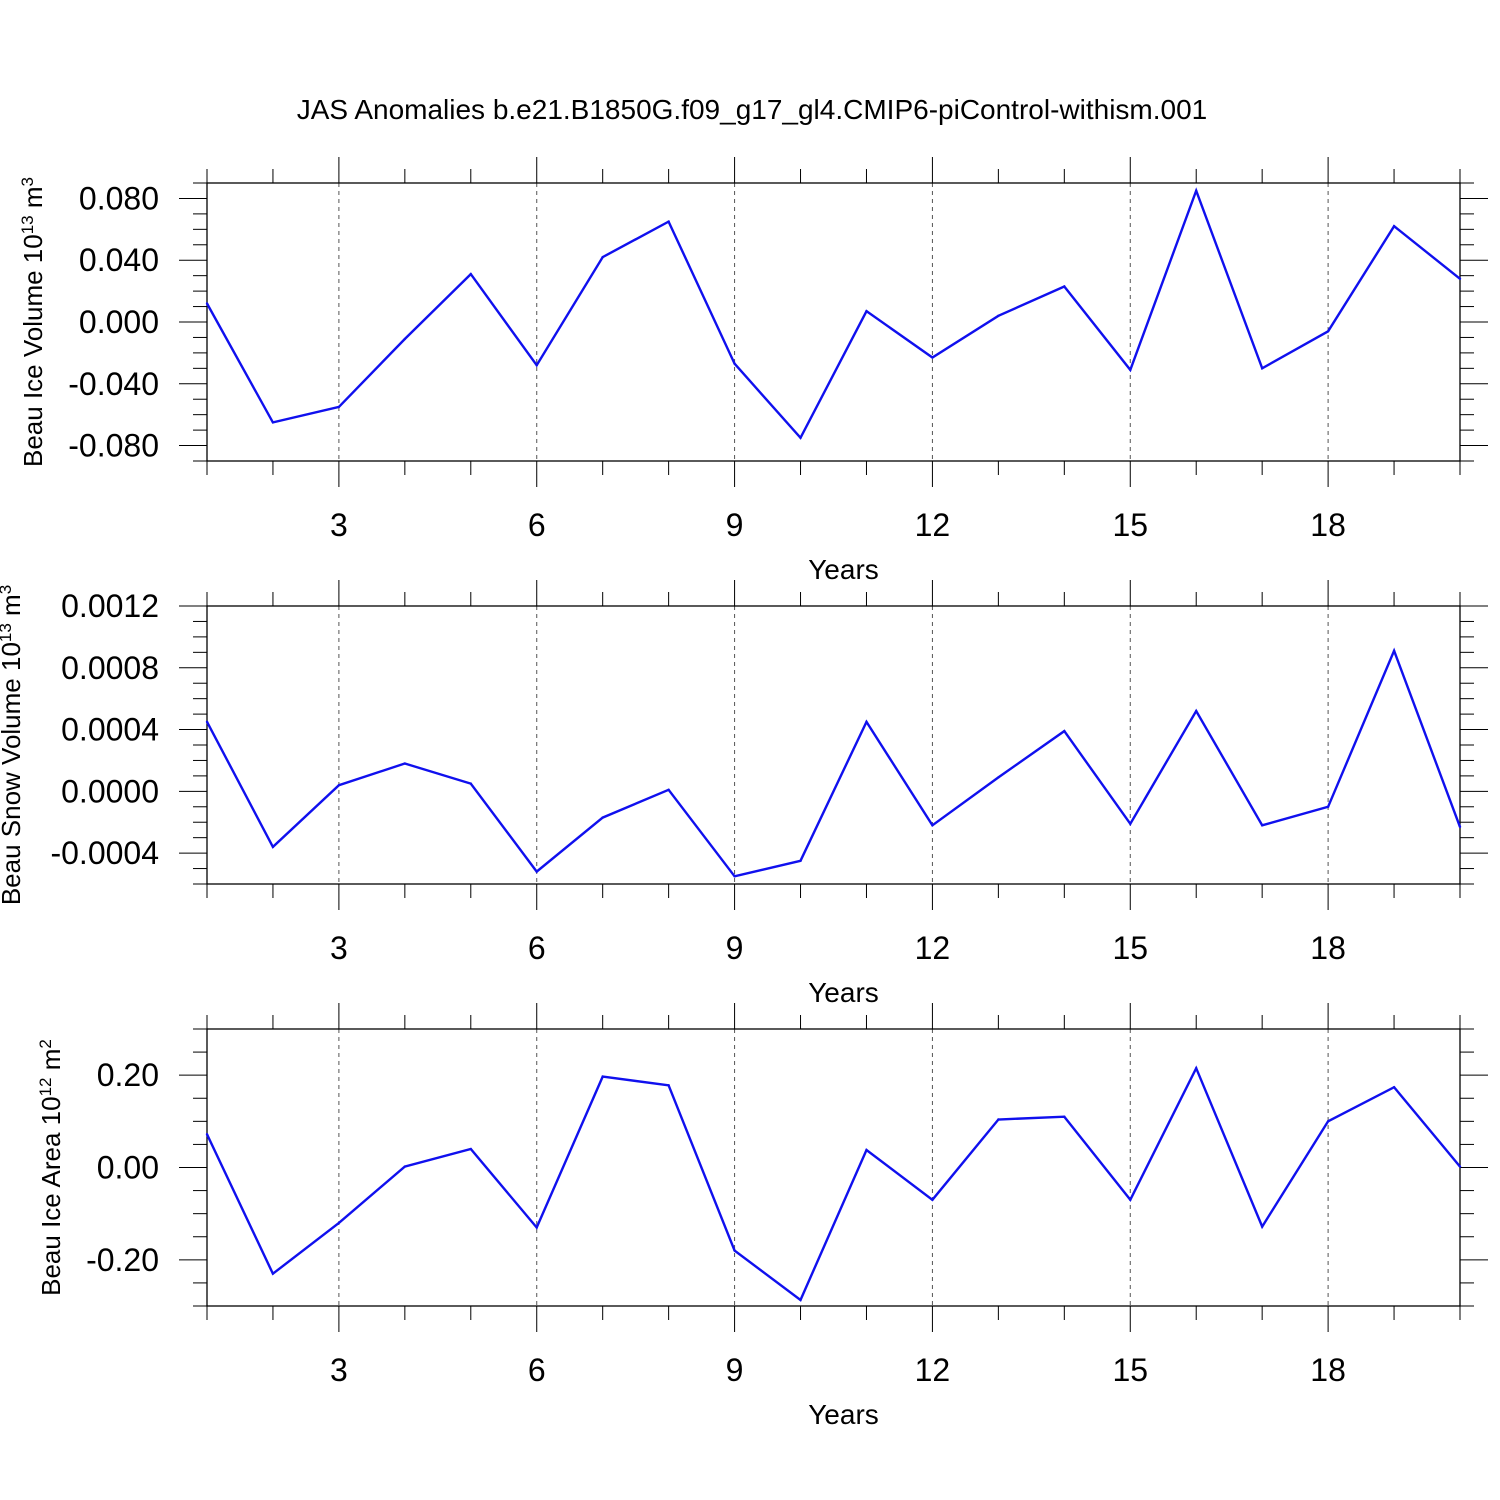 This screenshot has width=1500, height=1500. What do you see at coordinates (110, 730) in the screenshot?
I see `y-tick-label: 0.0004` at bounding box center [110, 730].